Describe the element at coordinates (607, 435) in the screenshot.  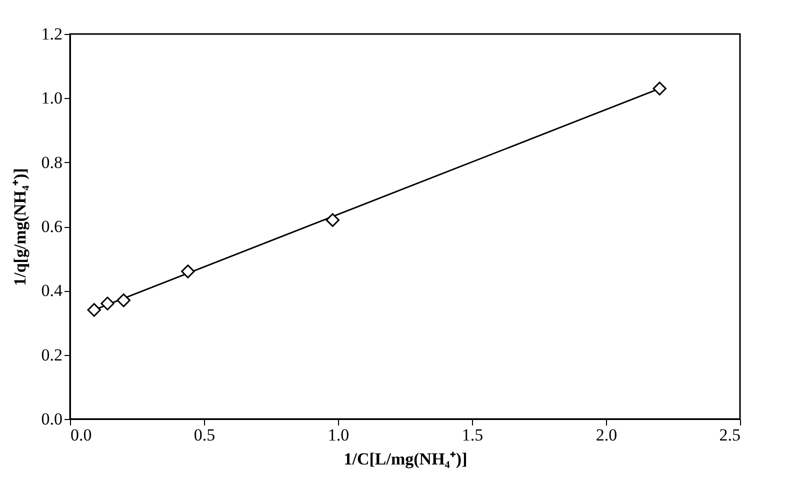
I see `x-tick-label: 2.0` at that location.